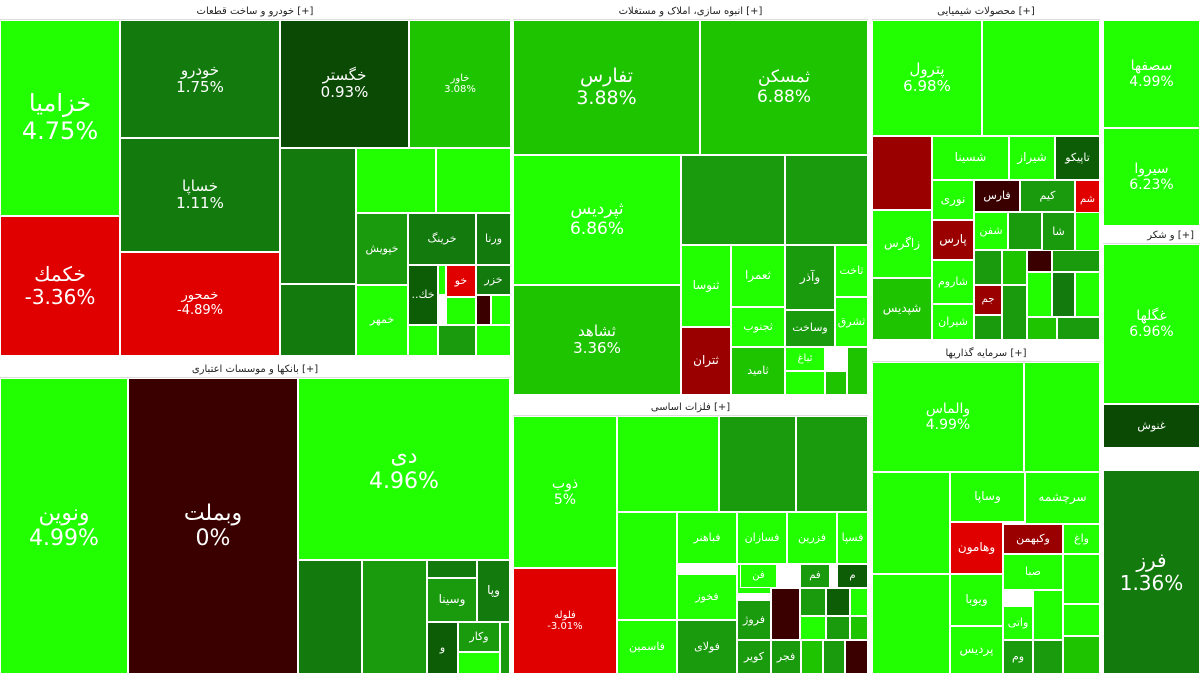  Describe the element at coordinates (970, 158) in the screenshot. I see `stock-tile: شسینا` at that location.